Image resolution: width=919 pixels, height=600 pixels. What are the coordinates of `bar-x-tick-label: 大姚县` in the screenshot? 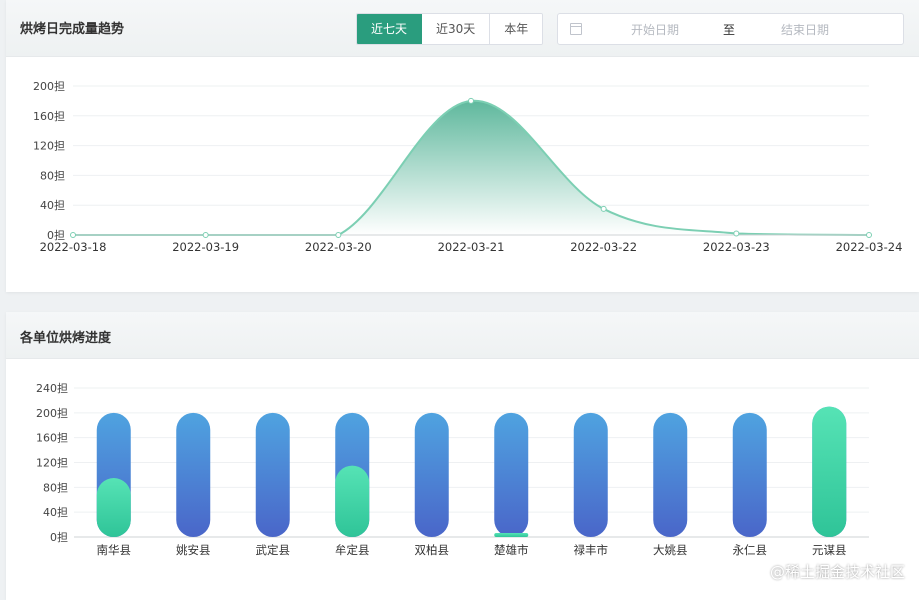 It's located at (670, 550).